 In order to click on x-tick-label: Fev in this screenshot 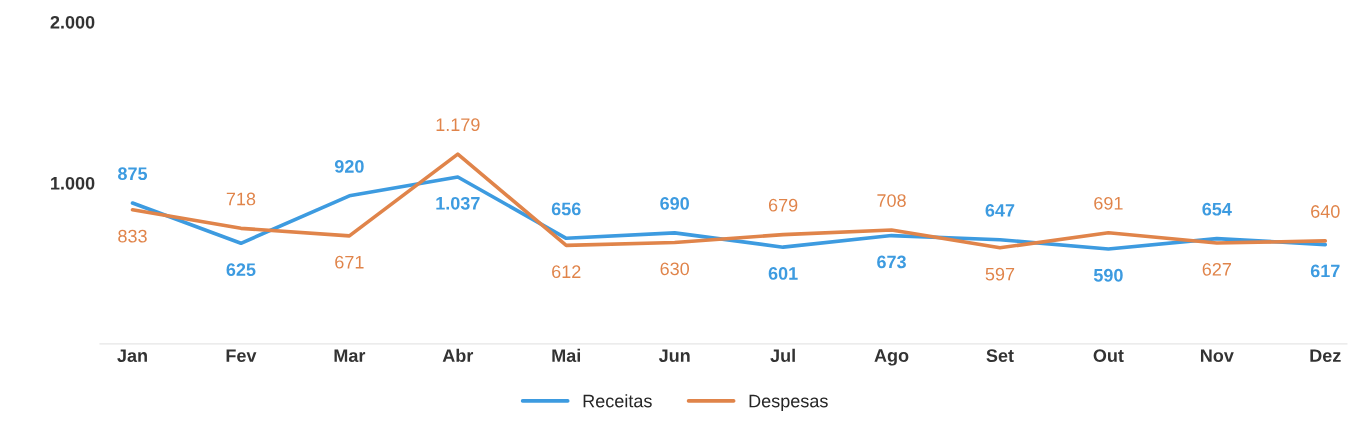, I will do `click(241, 356)`.